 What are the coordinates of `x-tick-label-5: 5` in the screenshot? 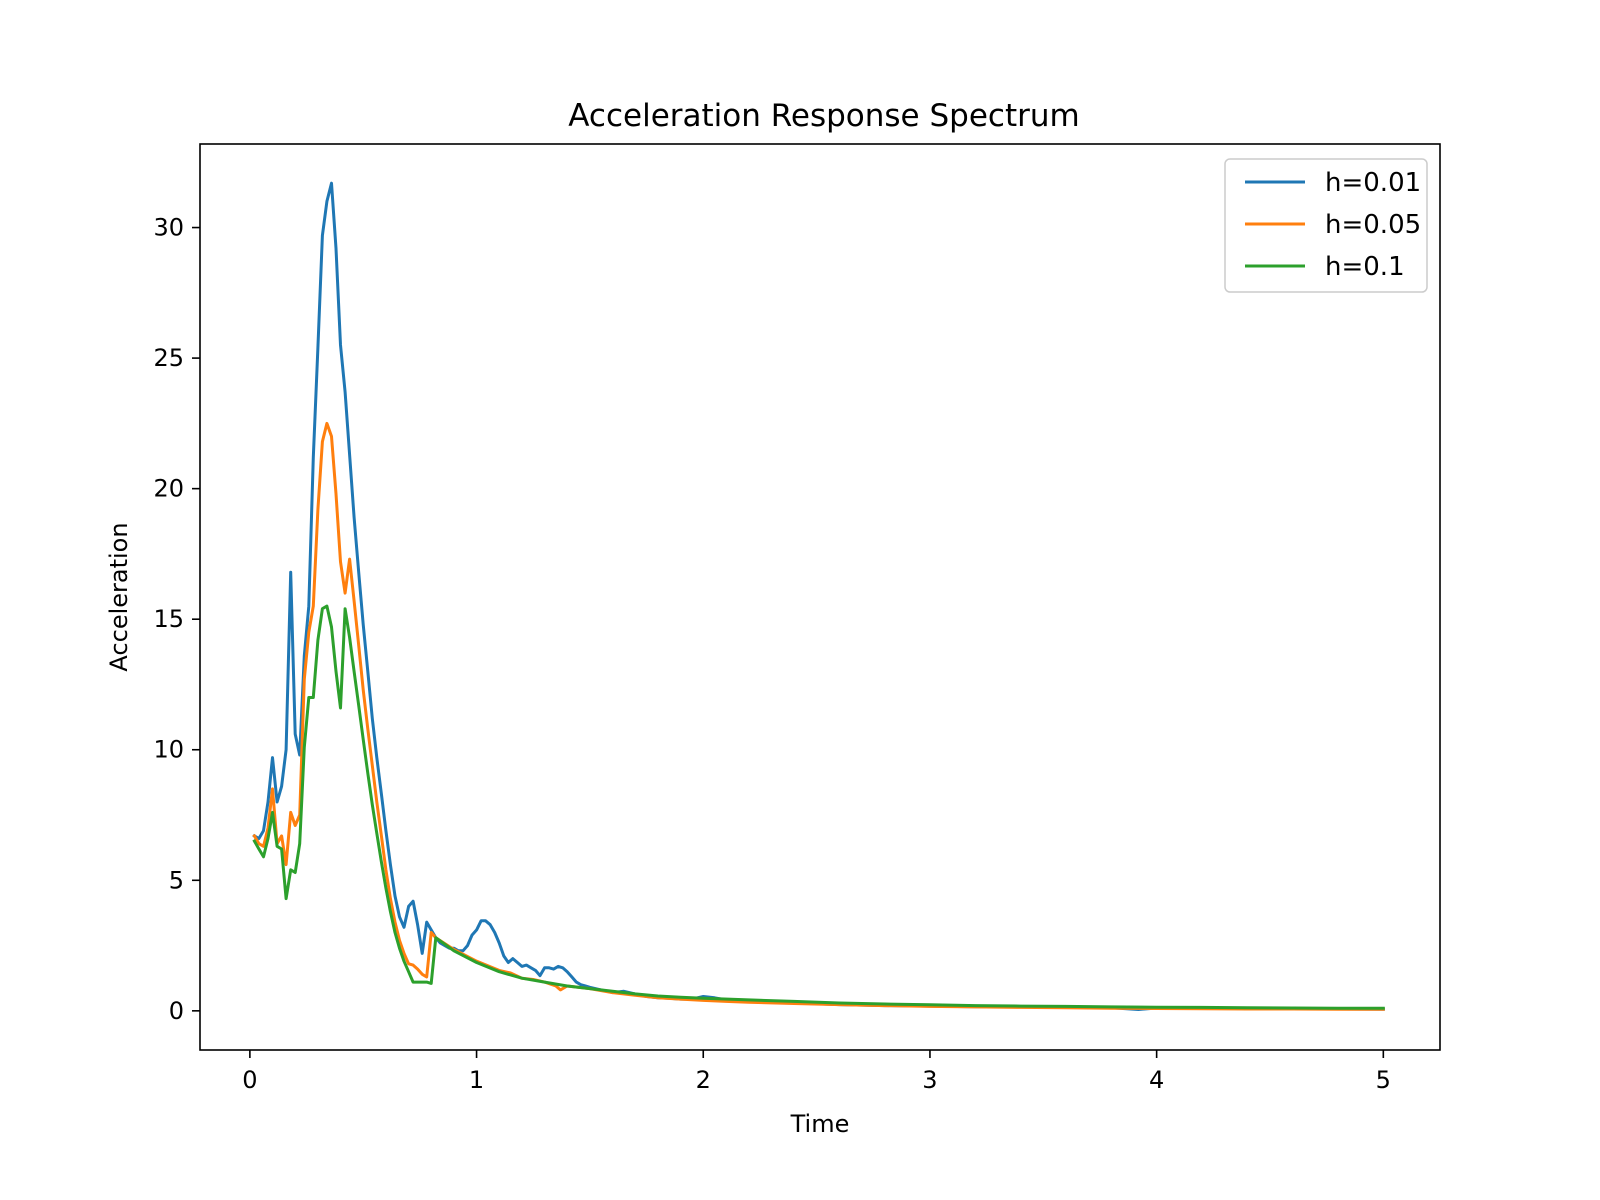 It's located at (1383, 1080).